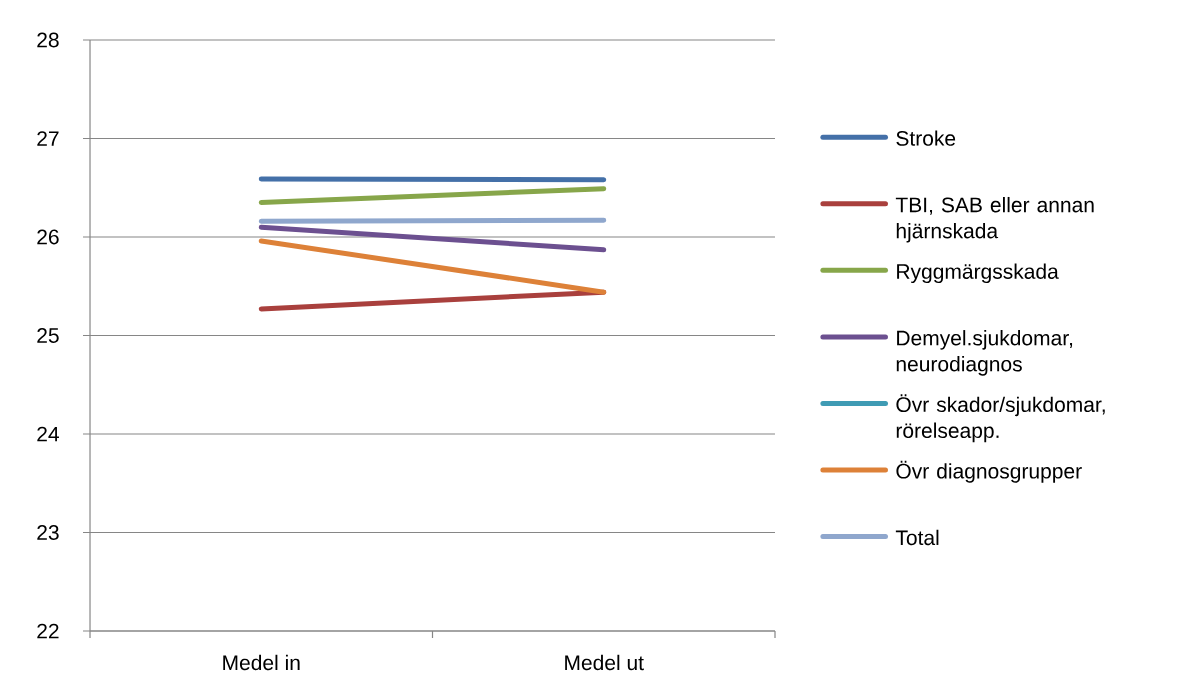  Describe the element at coordinates (604, 662) in the screenshot. I see `x-tick-label: Medel ut` at that location.